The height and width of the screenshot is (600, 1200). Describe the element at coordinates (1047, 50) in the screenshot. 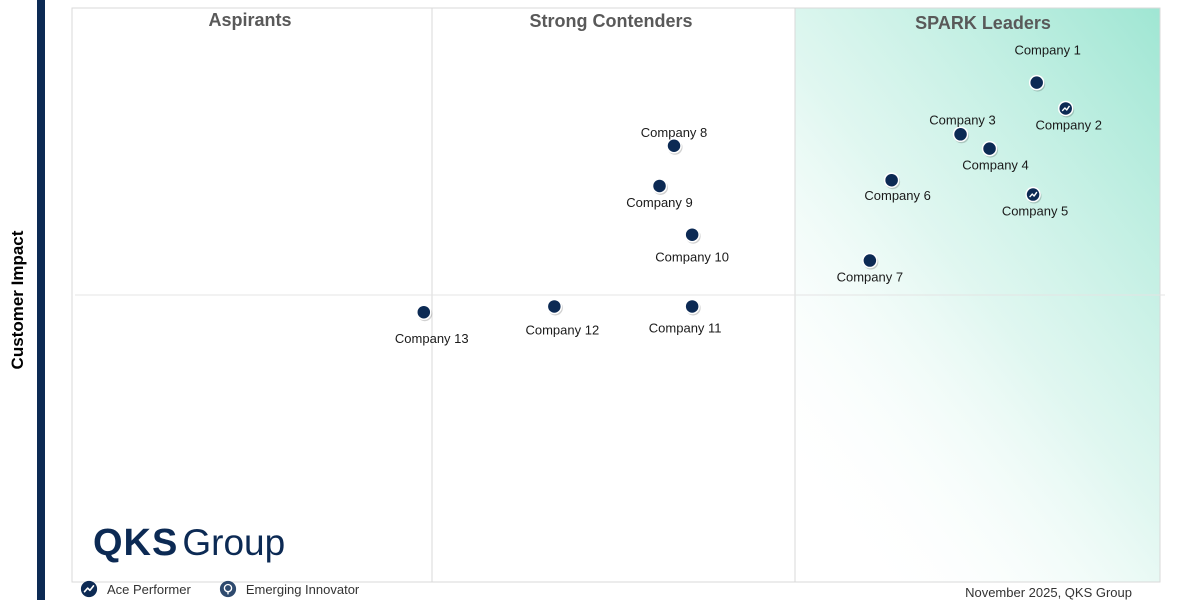

I see `data-label-company-1: Company 1` at that location.